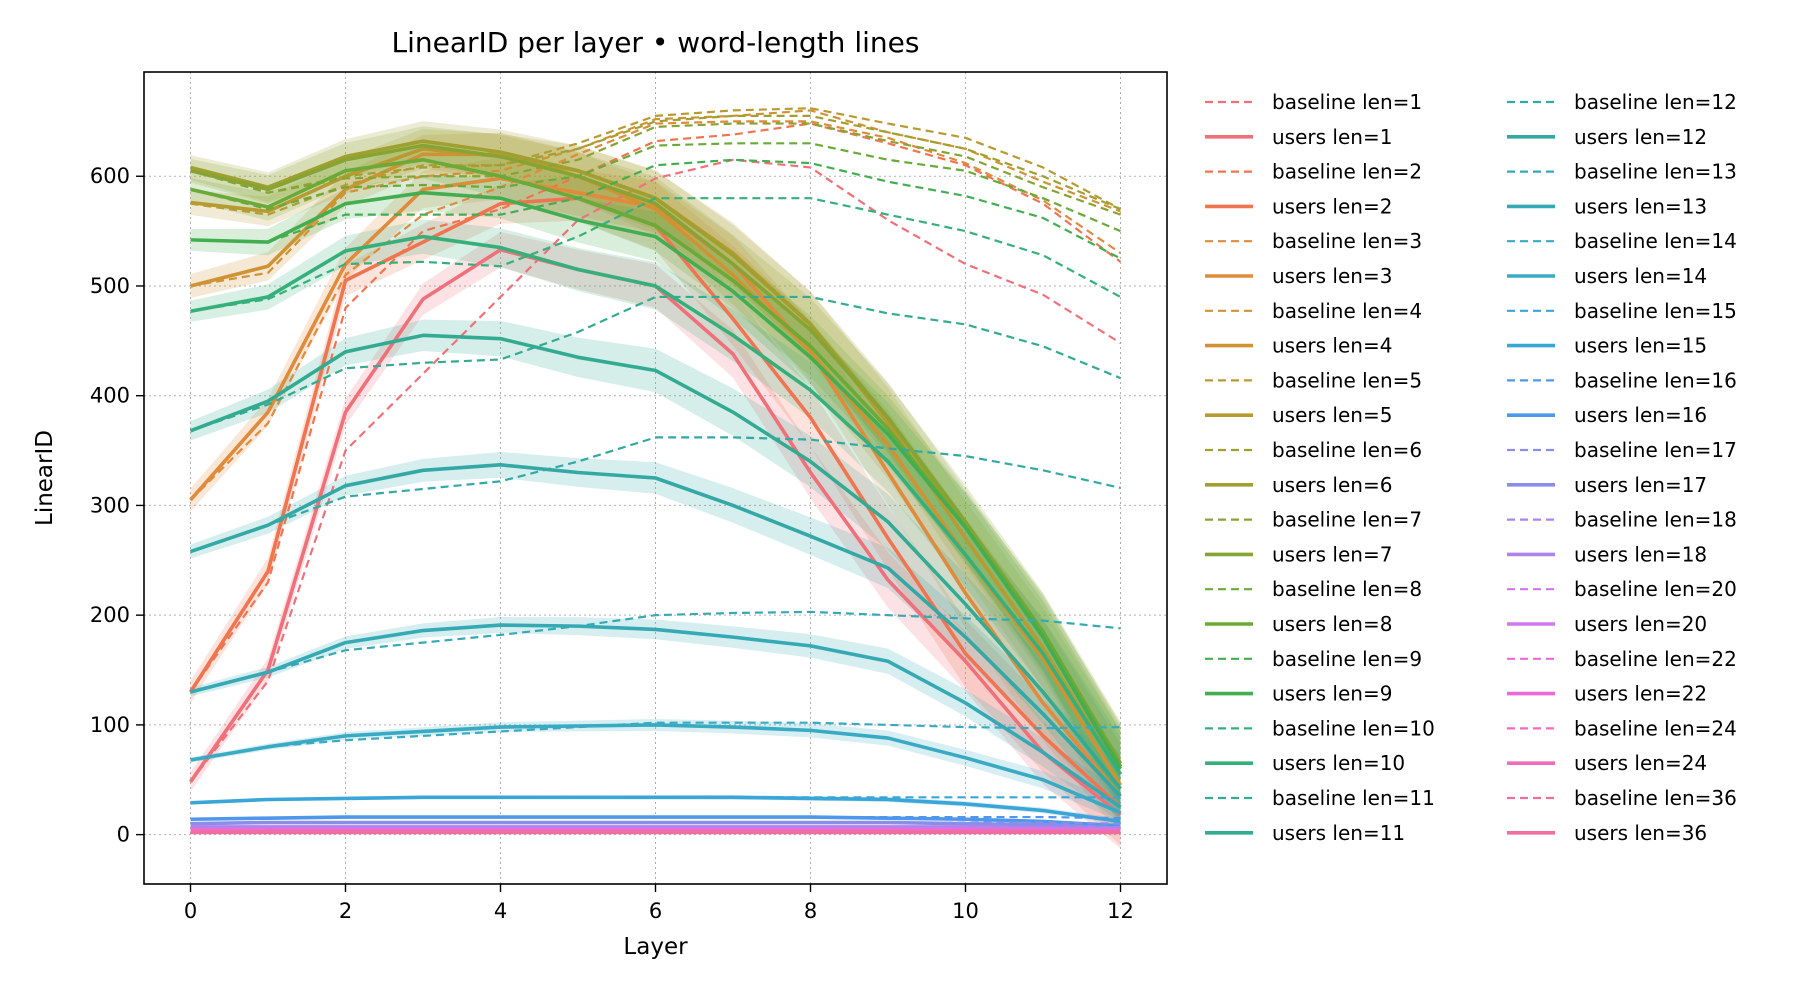 The width and height of the screenshot is (1800, 1000). What do you see at coordinates (1640, 137) in the screenshot?
I see `legend-label: users len=12` at bounding box center [1640, 137].